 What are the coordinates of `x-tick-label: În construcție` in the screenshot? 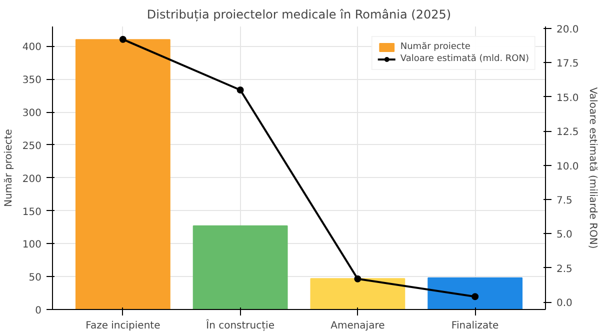 It's located at (240, 325).